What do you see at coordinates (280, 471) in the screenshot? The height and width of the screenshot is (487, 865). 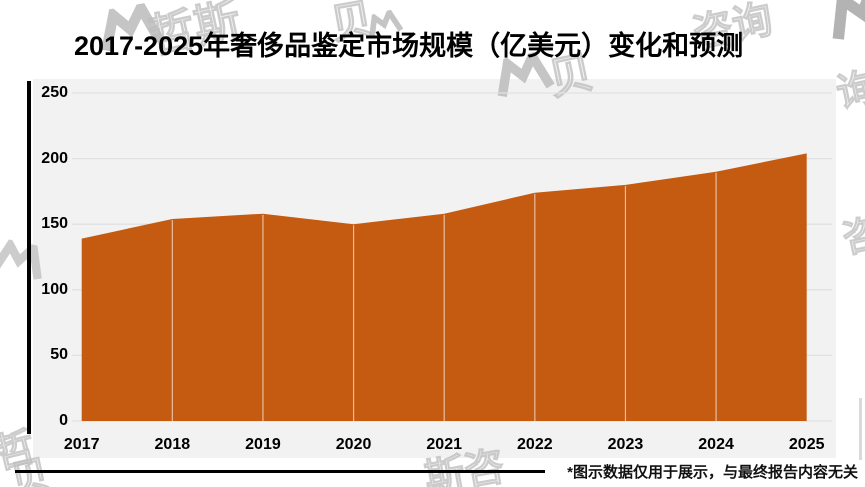 I see `bottom-divider-line` at bounding box center [280, 471].